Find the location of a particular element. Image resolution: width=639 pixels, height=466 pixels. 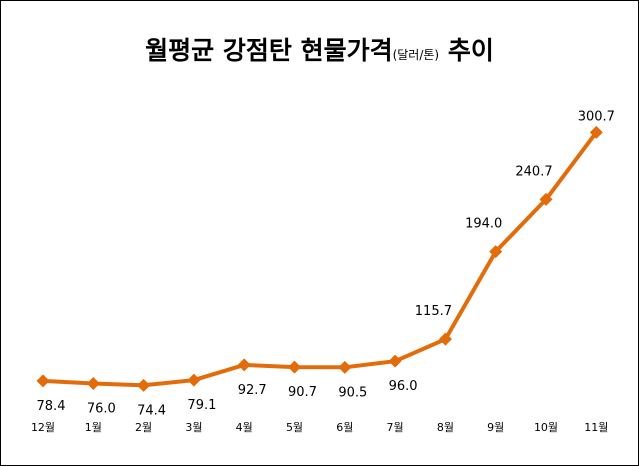

x-tick-label-6: 6월 is located at coordinates (344, 427).